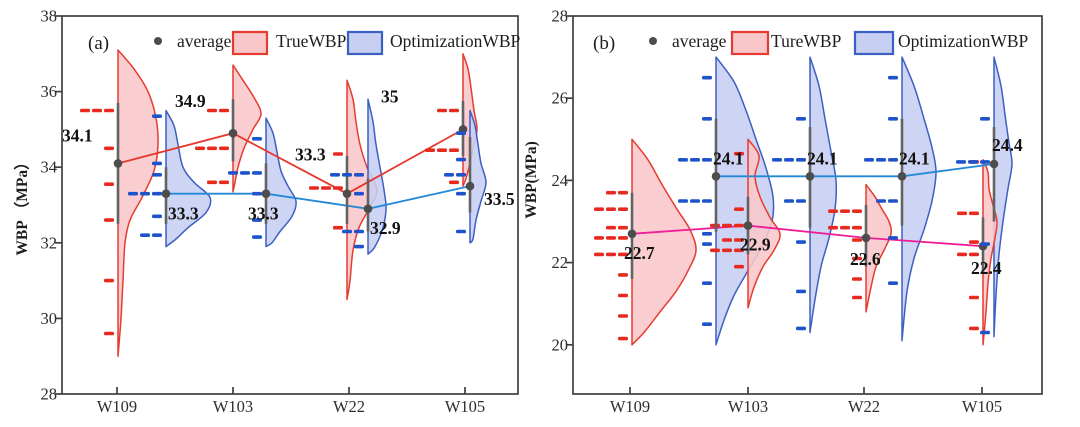 This screenshot has width=1080, height=427. What do you see at coordinates (914, 158) in the screenshot?
I see `average-value-label-b-OptimizationWBP-W22: 24.1` at bounding box center [914, 158].